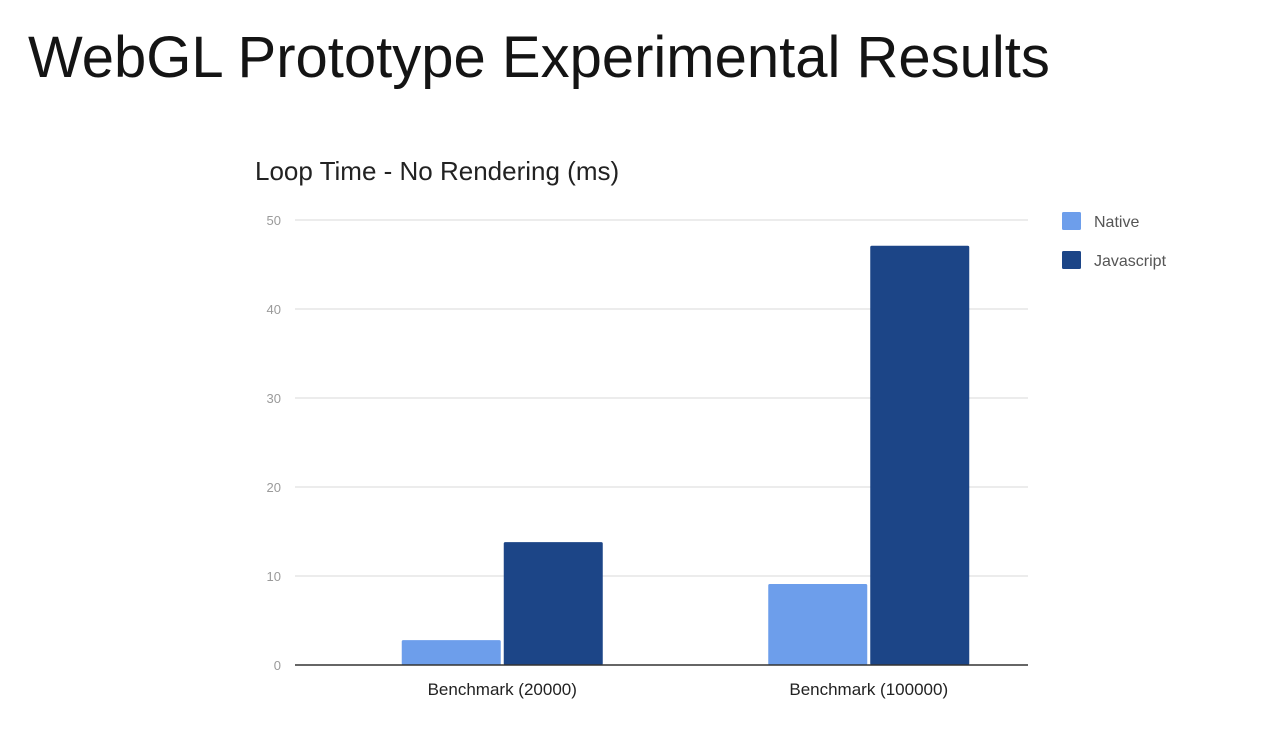 The height and width of the screenshot is (752, 1280). What do you see at coordinates (1130, 261) in the screenshot?
I see `legend-label-javascript: Javascript` at bounding box center [1130, 261].